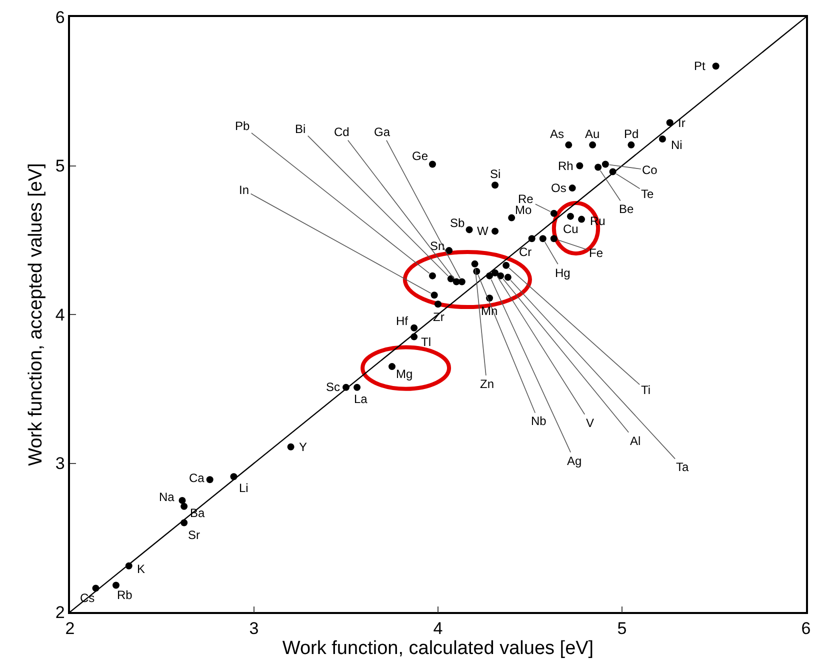  What do you see at coordinates (570, 229) in the screenshot?
I see `annotation: Cu` at bounding box center [570, 229].